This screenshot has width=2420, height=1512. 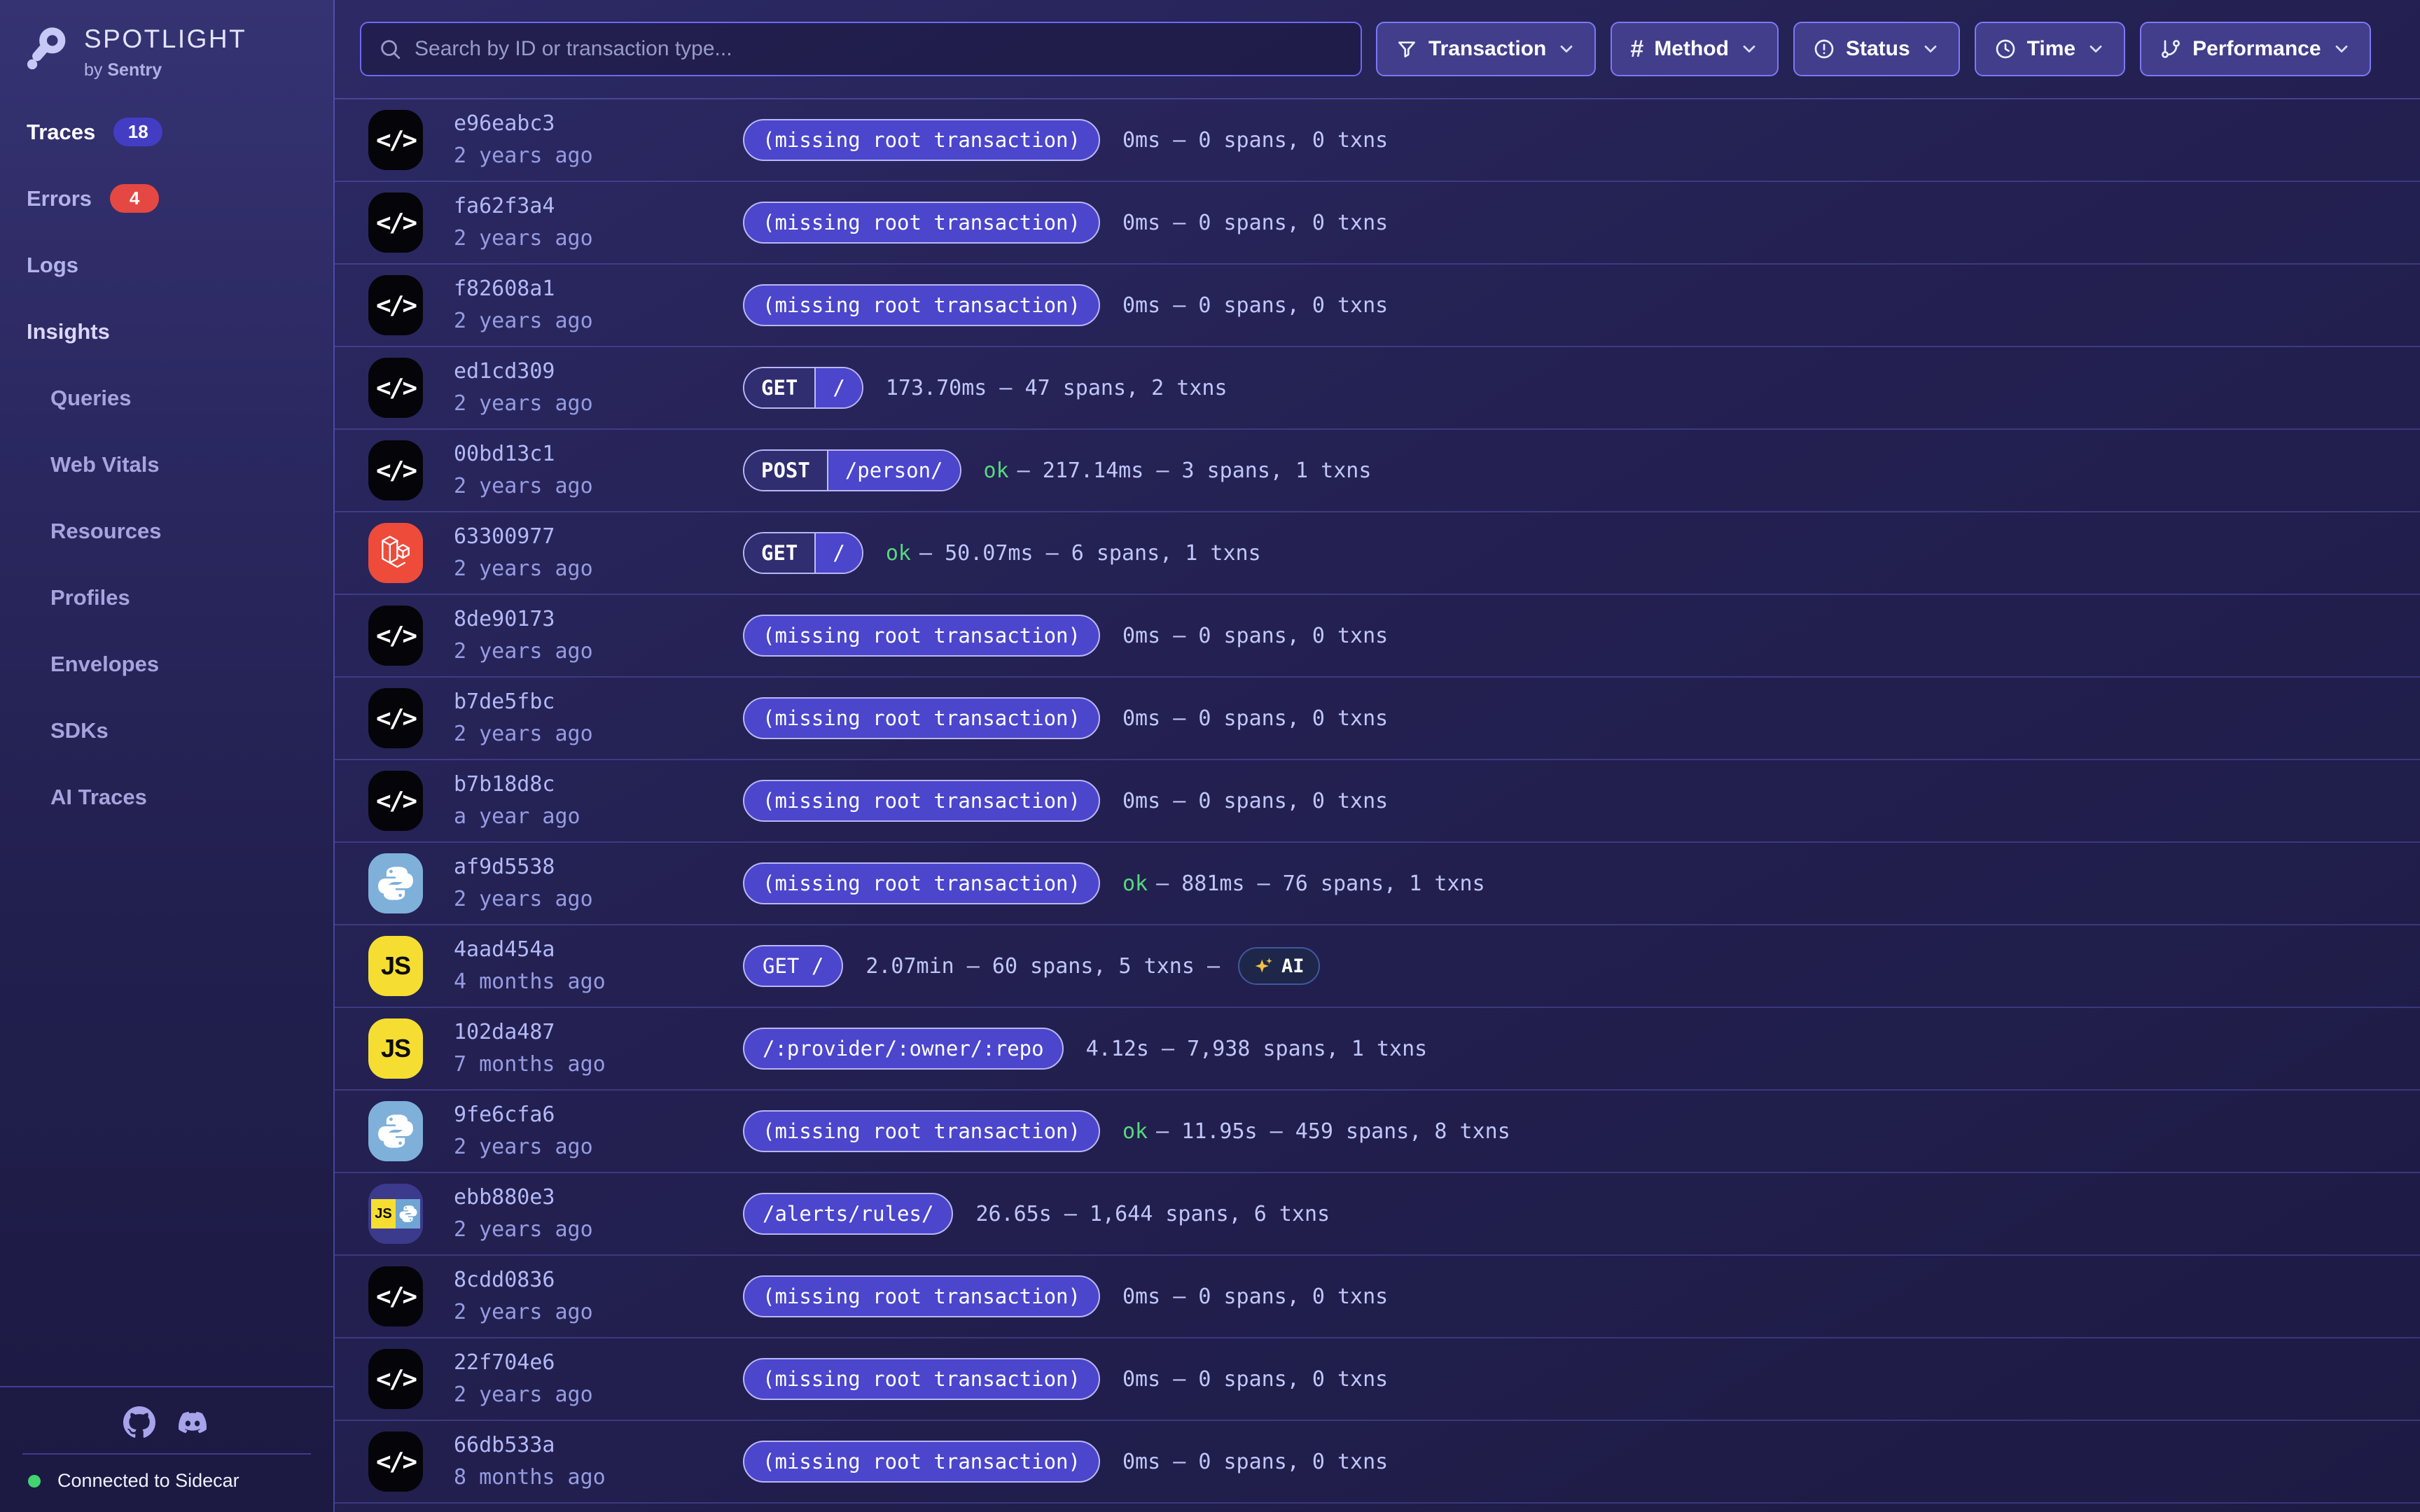 What do you see at coordinates (598, 1213) in the screenshot?
I see `trace-meta: ebb880e3 2 years ago` at bounding box center [598, 1213].